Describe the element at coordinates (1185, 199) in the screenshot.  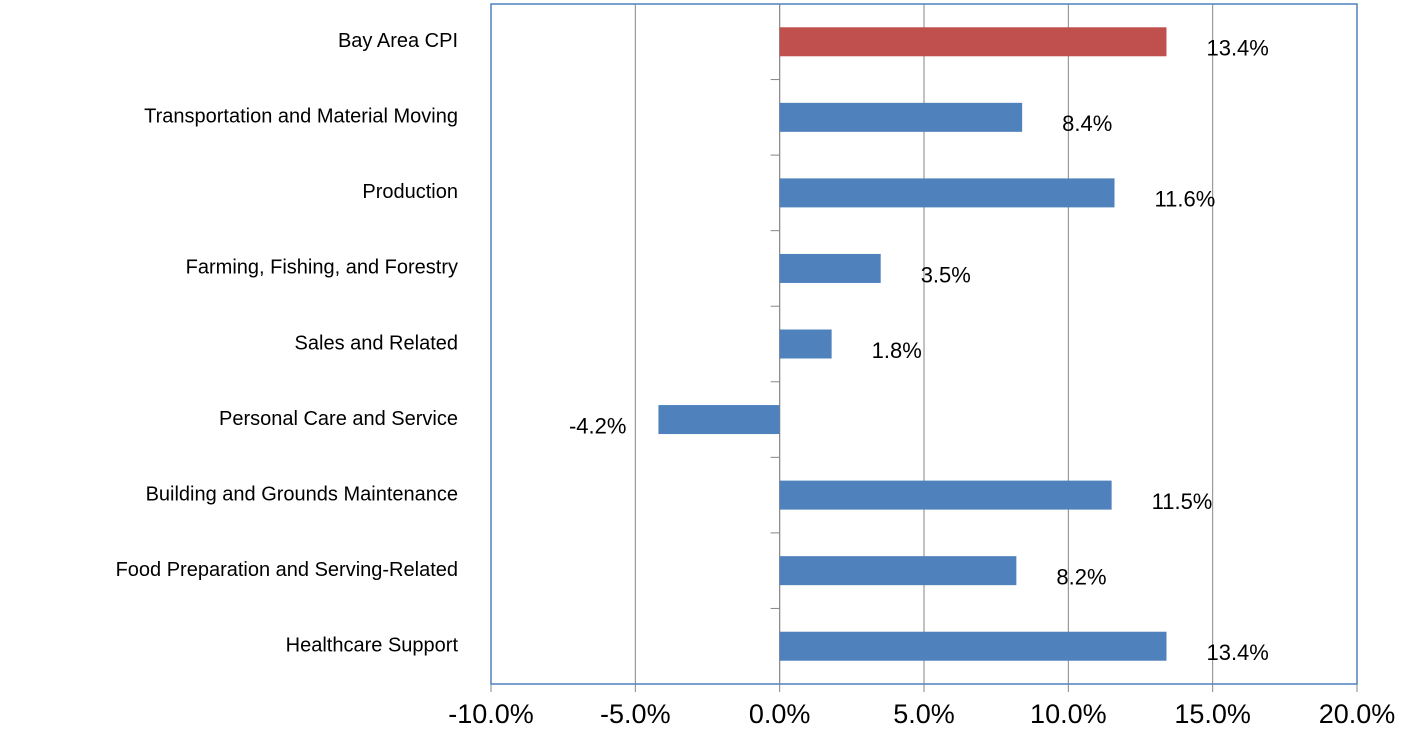
I see `data-label: 11.6%` at that location.